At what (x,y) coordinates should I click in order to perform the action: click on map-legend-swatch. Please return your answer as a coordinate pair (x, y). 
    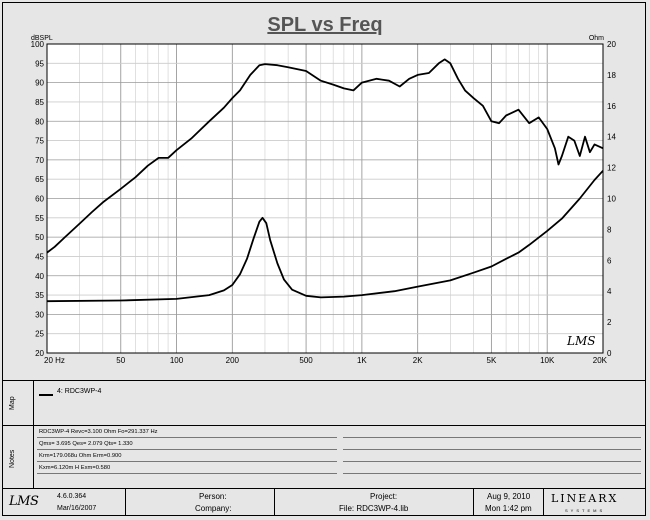
    Looking at the image, I should click on (46, 395).